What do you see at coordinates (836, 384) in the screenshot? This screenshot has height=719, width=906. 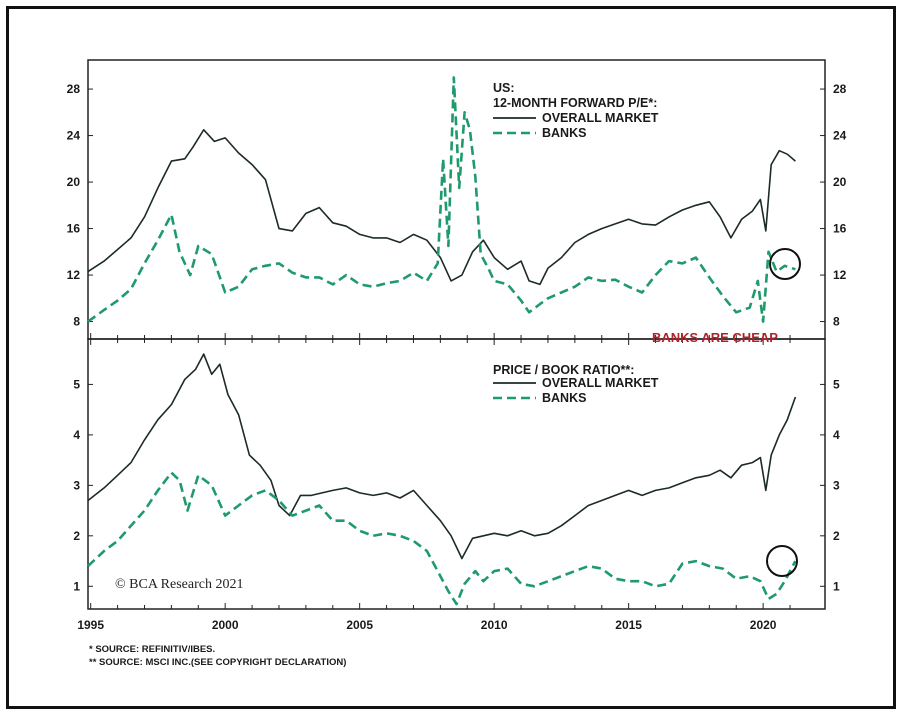 I see `y-tick-label-right: 5` at bounding box center [836, 384].